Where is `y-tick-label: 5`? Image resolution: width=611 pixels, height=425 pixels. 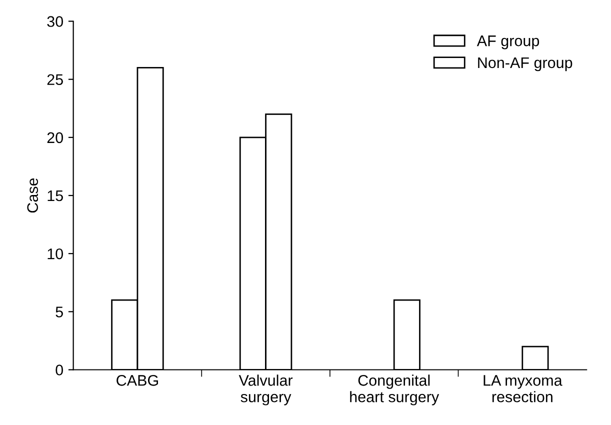 y-tick-label: 5 is located at coordinates (59, 312).